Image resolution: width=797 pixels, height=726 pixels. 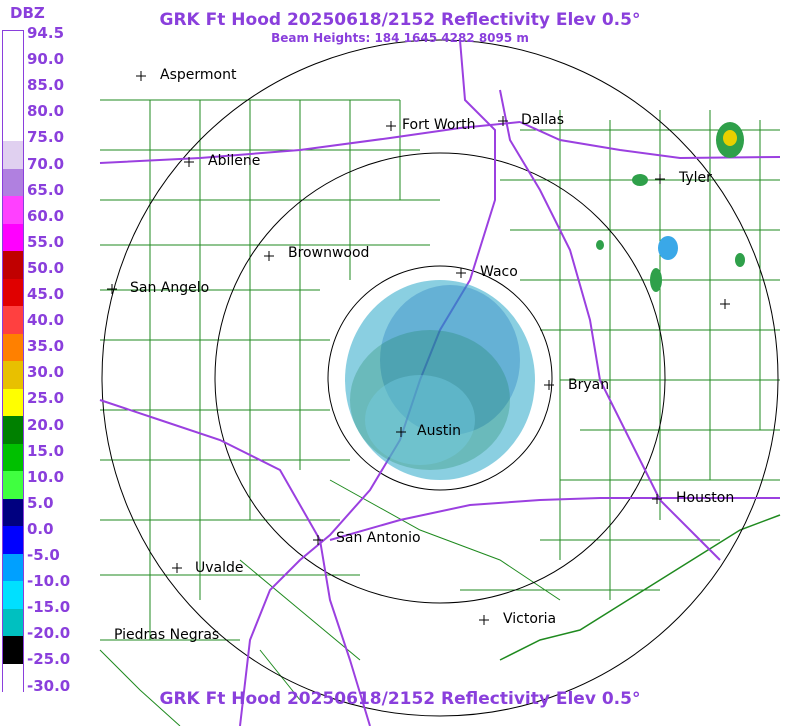 What do you see at coordinates (49, 581) in the screenshot?
I see `legend-label: -10.0` at bounding box center [49, 581].